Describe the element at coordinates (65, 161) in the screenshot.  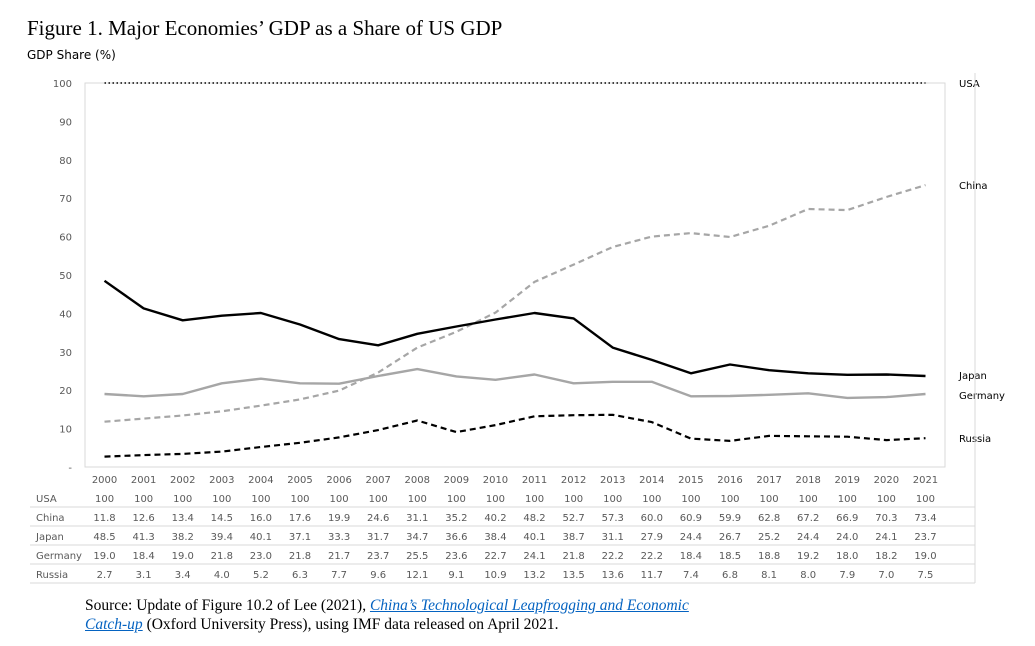
I see `y-tick-label: 80` at that location.